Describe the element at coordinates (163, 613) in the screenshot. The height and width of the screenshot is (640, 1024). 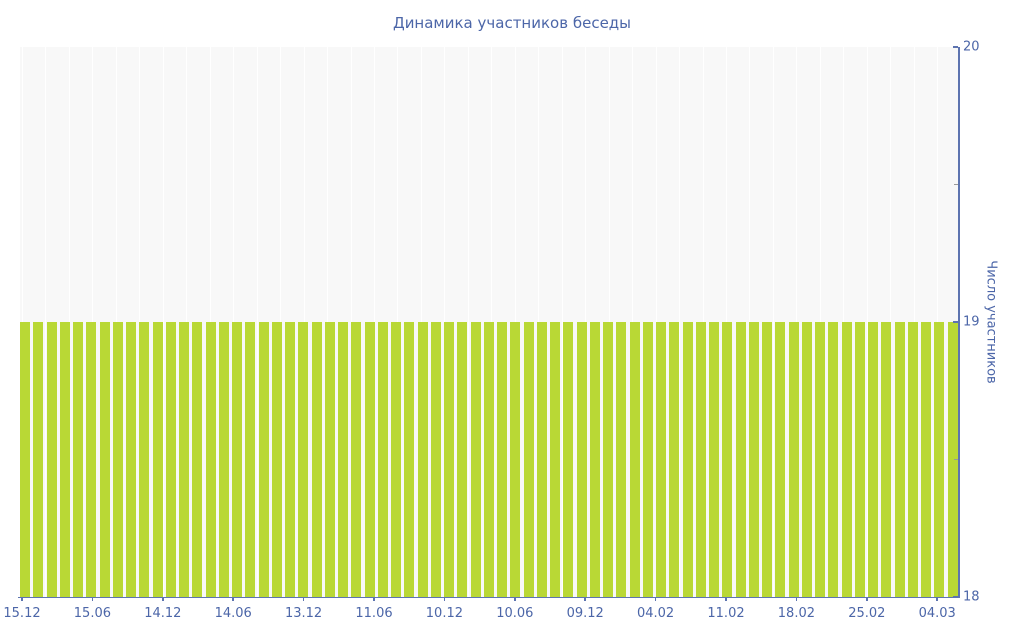
I see `x-tick-label: 14.12` at that location.